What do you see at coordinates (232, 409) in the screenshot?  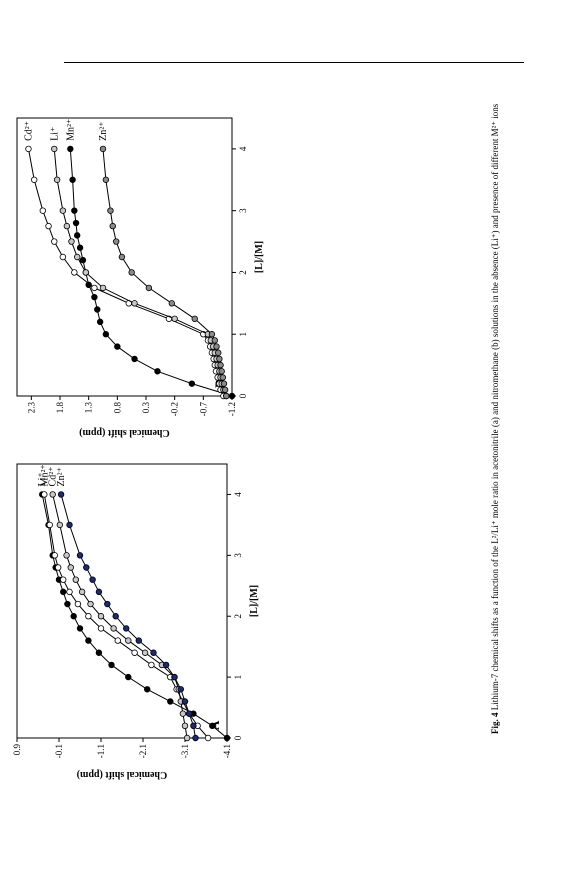 I see `y-tick-label: -1.2` at bounding box center [232, 409].